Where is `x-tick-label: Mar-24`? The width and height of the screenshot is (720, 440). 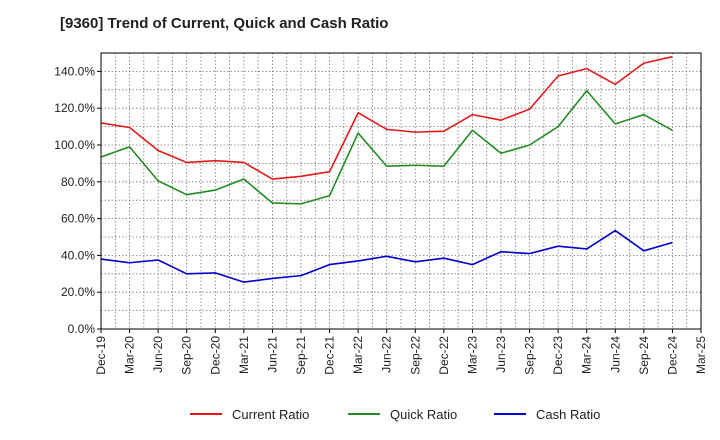 x-tick-label: Mar-24 is located at coordinates (587, 355).